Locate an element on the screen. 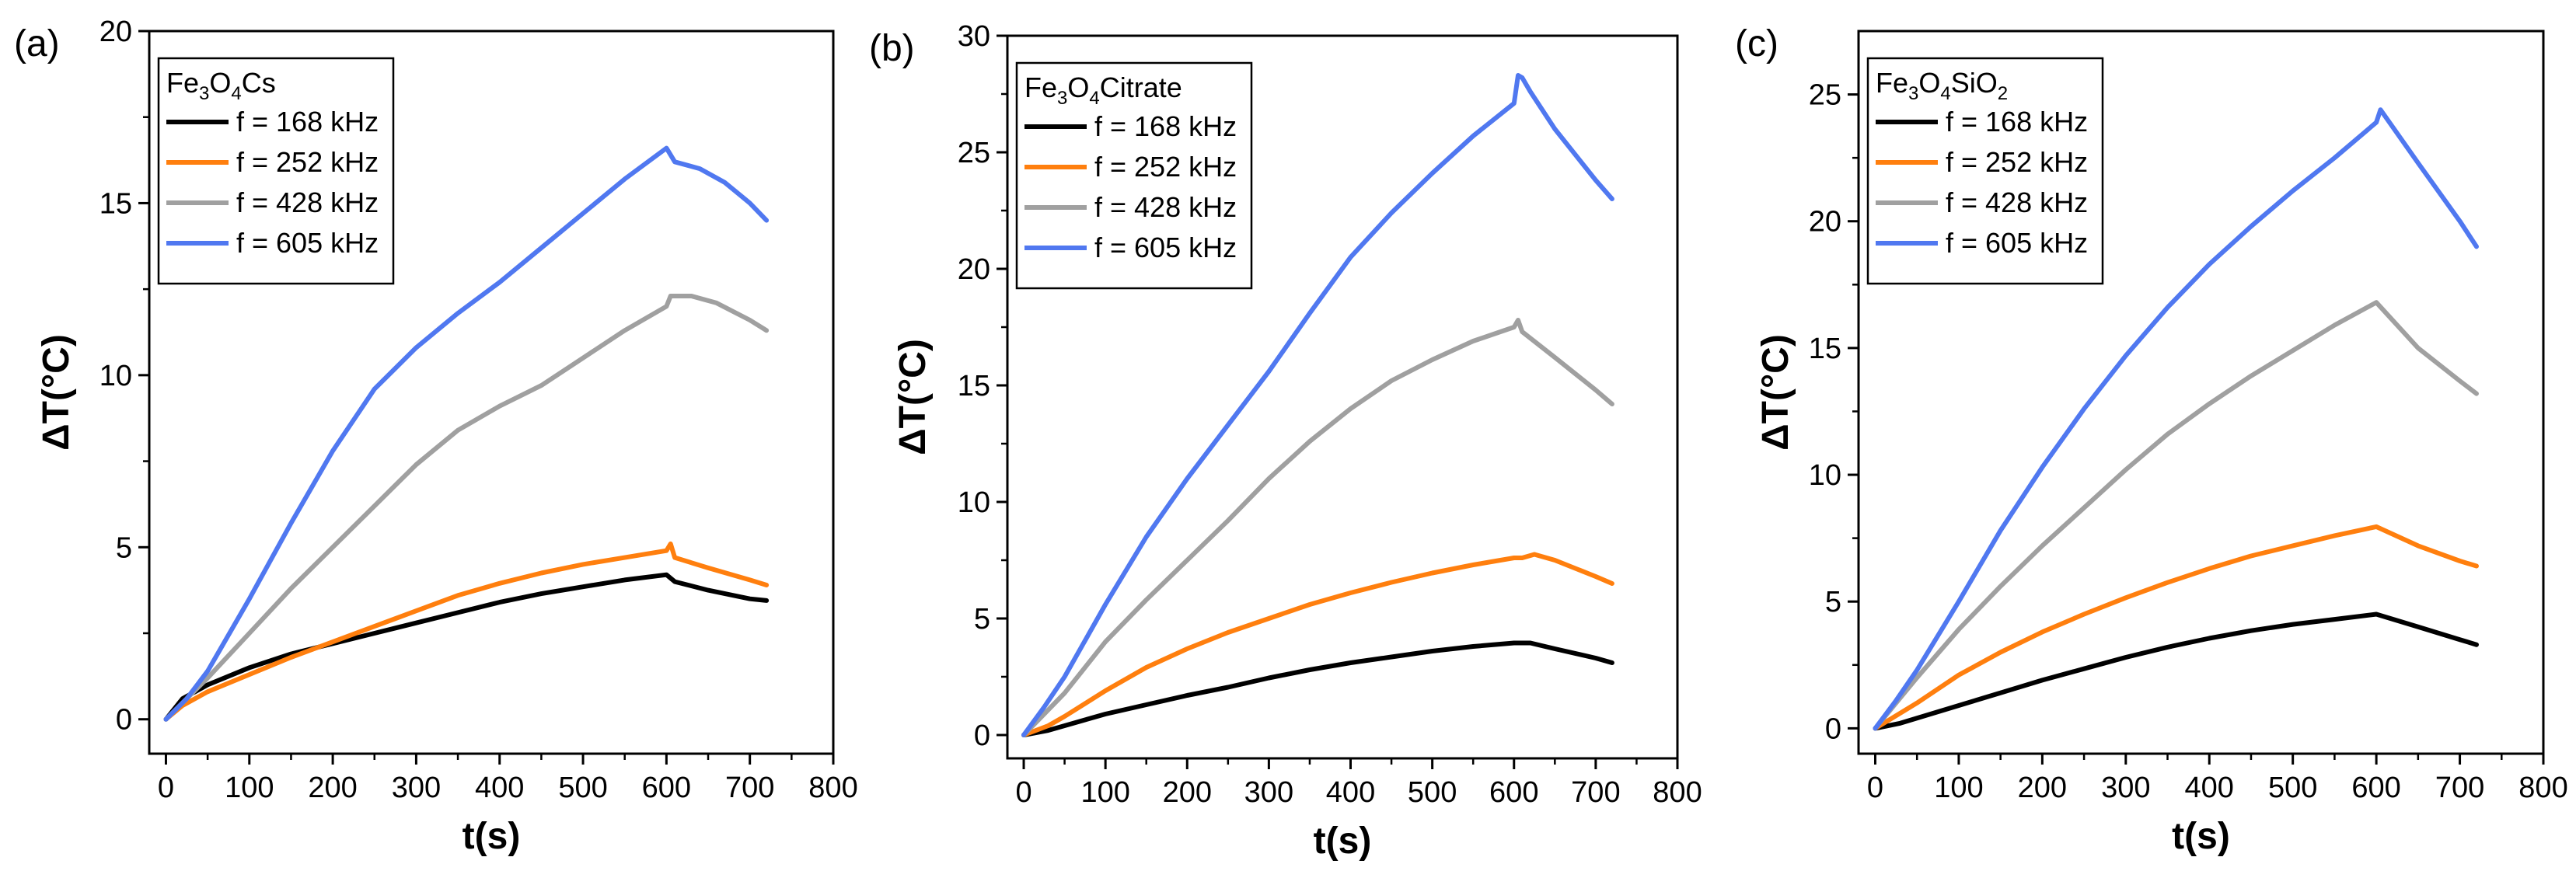  y-tick-label: 30 is located at coordinates (974, 36).